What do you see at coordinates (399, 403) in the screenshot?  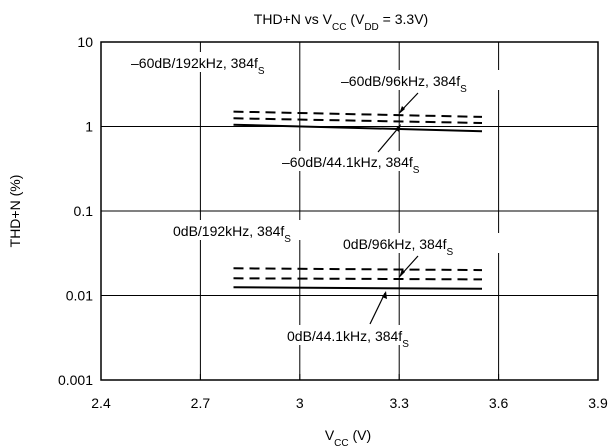 I see `x-tick-label: 3.3` at bounding box center [399, 403].